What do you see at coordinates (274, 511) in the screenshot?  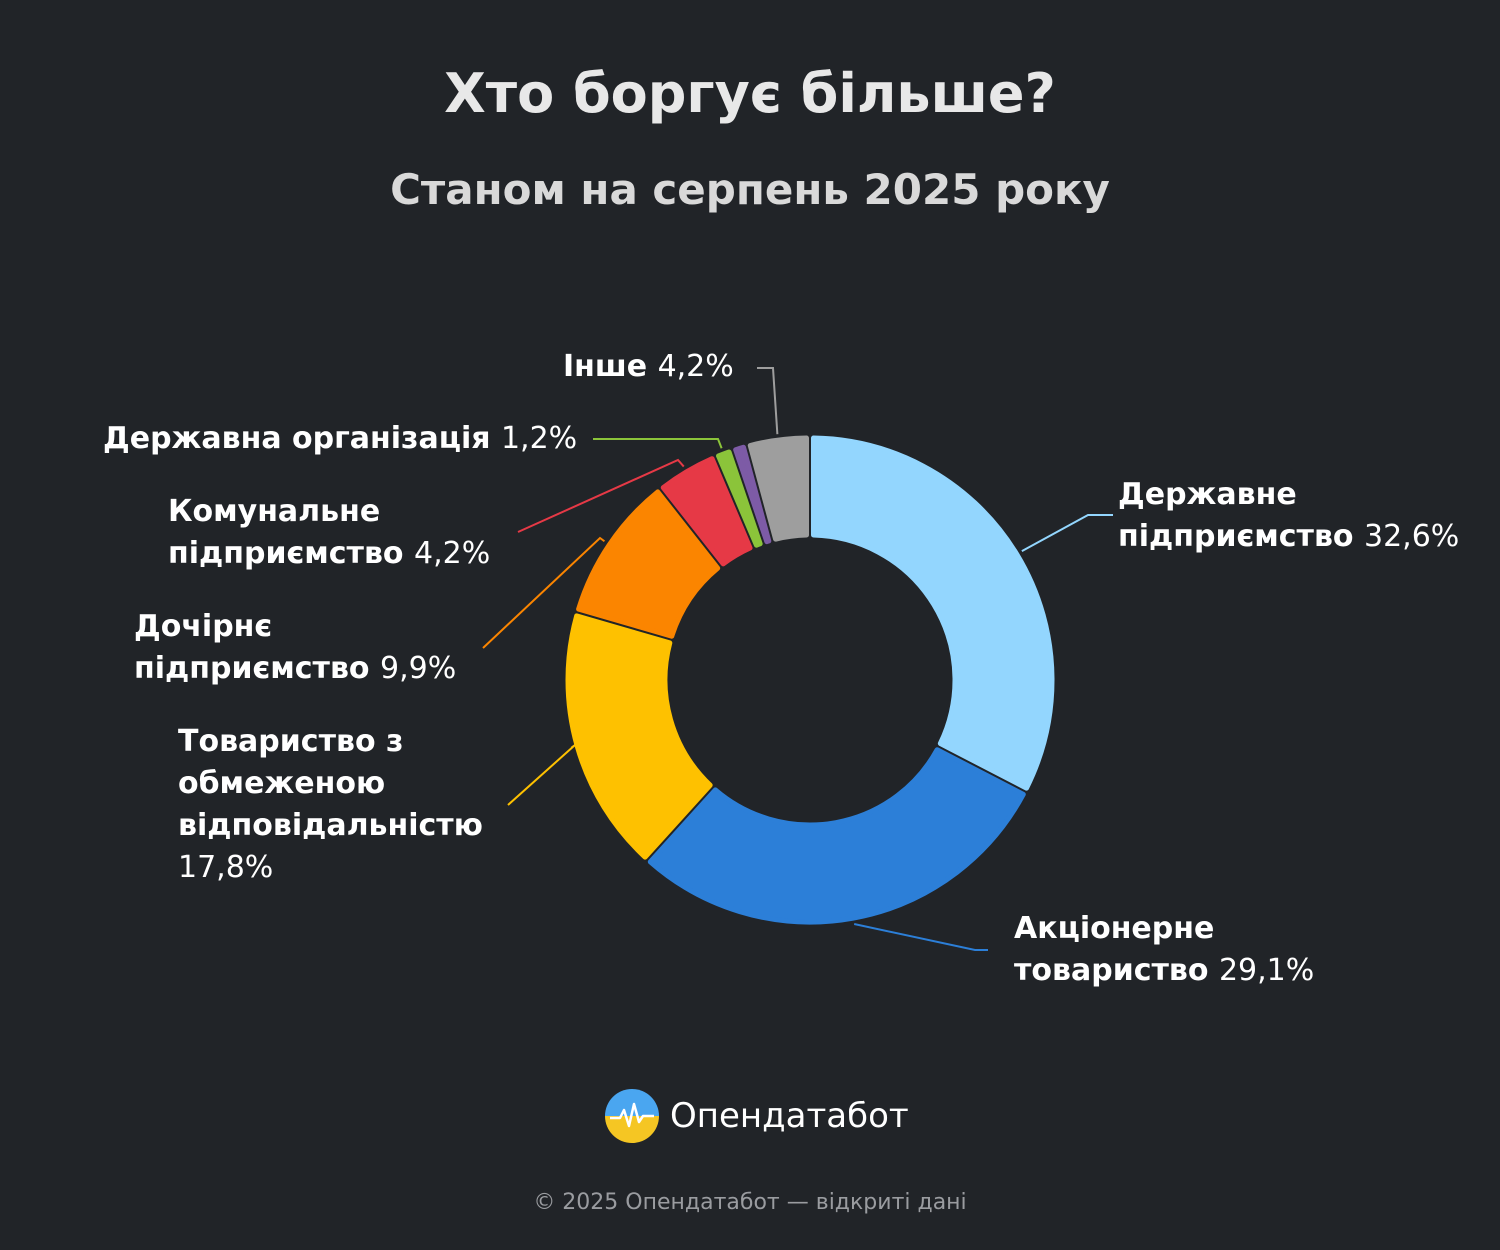 I see `label-line: Комунальне` at bounding box center [274, 511].